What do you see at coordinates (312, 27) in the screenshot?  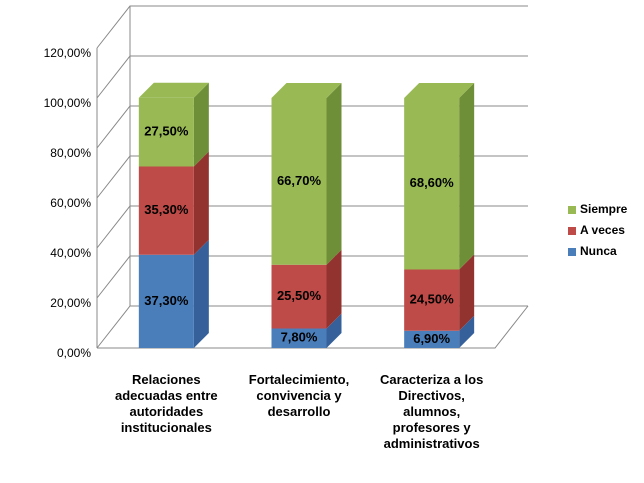 I see `grid-line` at bounding box center [312, 27].